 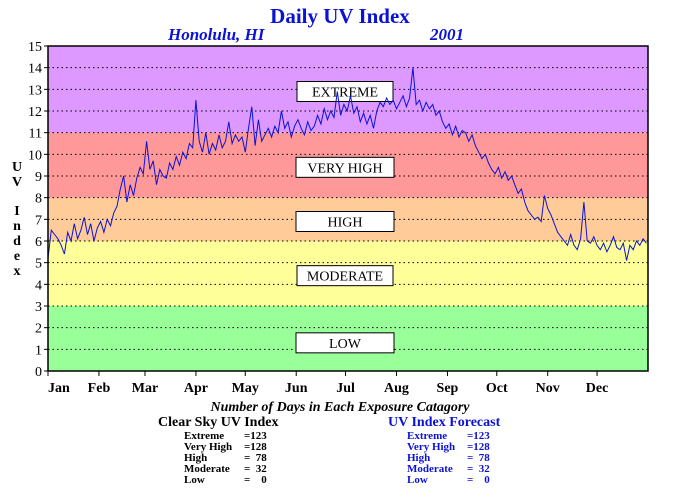 What do you see at coordinates (35, 155) in the screenshot?
I see `y-tick-label: 10` at bounding box center [35, 155].